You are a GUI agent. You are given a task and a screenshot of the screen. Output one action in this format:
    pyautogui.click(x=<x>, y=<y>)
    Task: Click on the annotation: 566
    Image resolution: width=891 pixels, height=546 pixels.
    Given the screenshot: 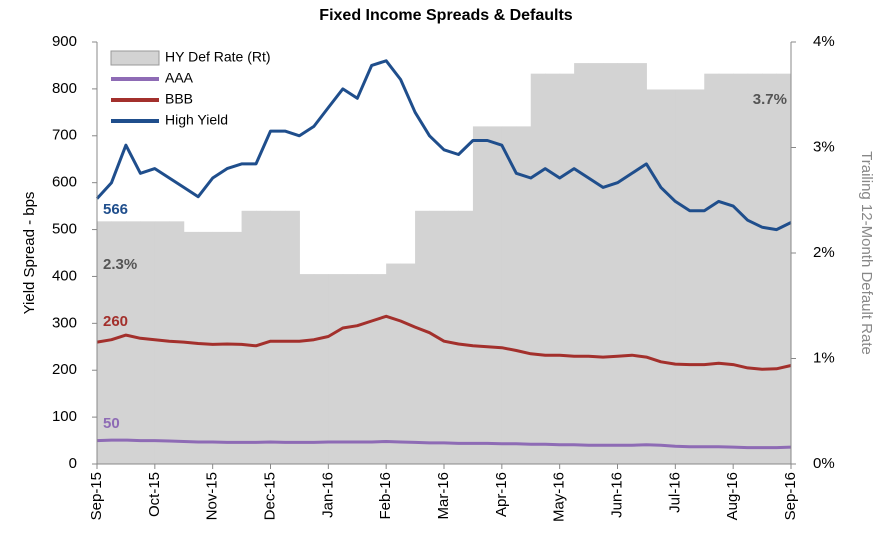 What is the action you would take?
    pyautogui.click(x=115, y=209)
    